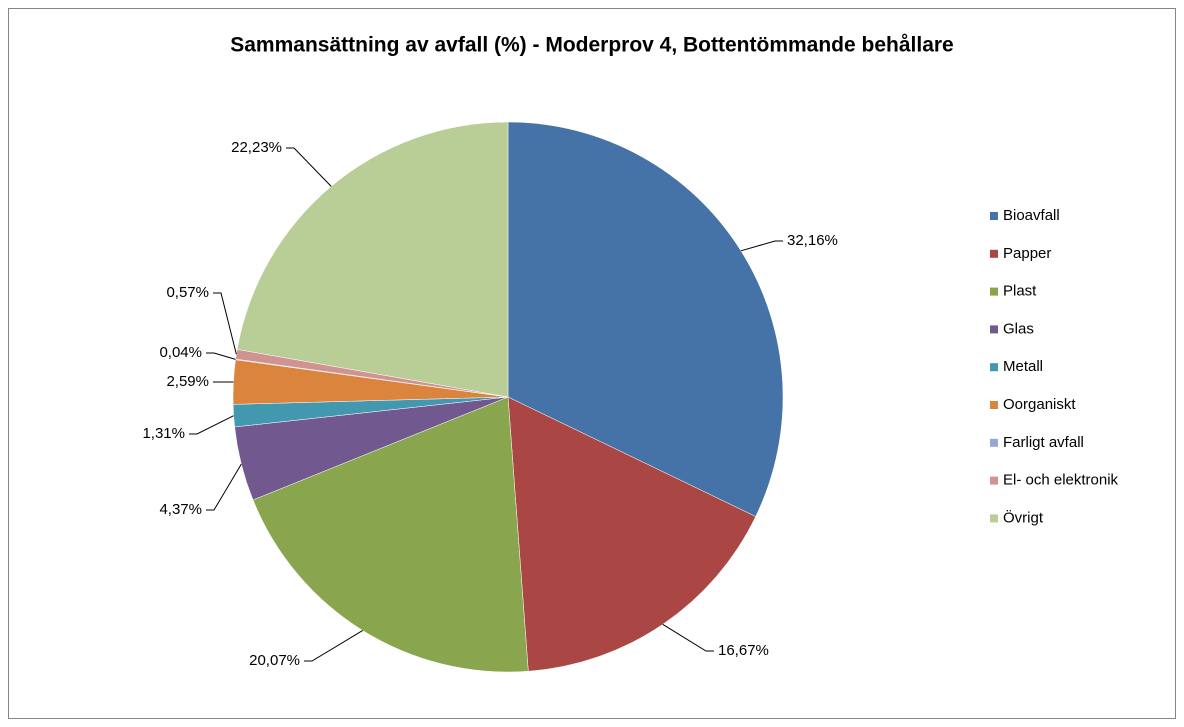 Image resolution: width=1184 pixels, height=727 pixels. Describe the element at coordinates (1031, 215) in the screenshot. I see `legend-label: Bioavfall` at that location.